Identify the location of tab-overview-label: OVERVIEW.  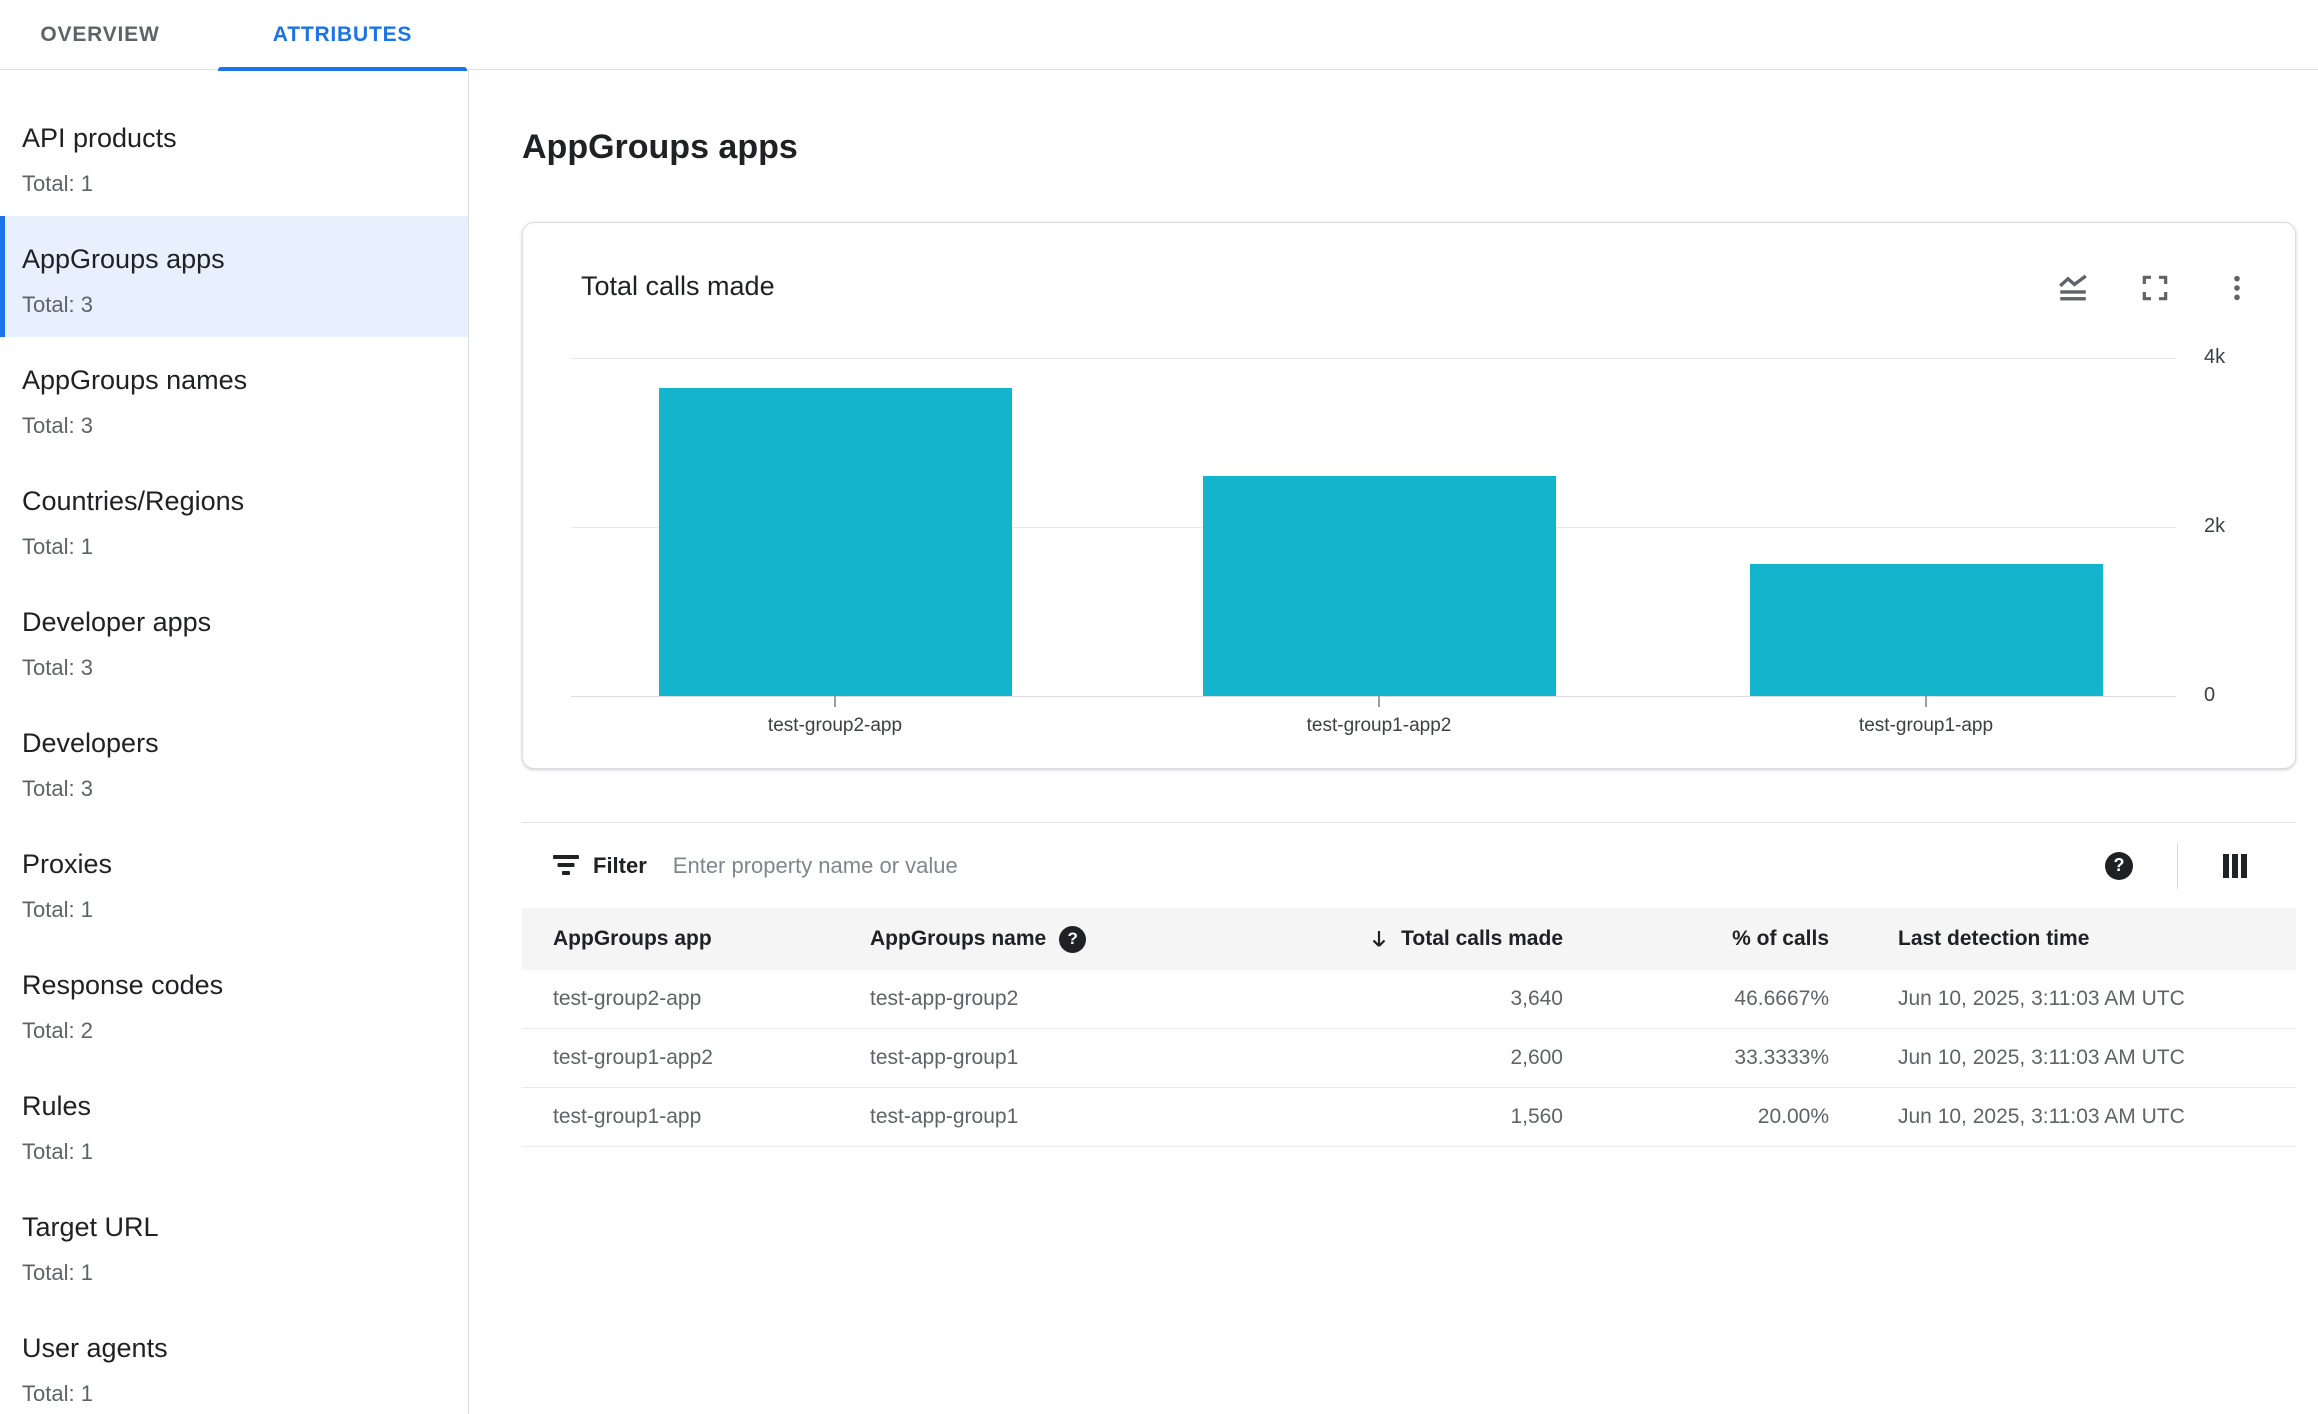
(100, 34).